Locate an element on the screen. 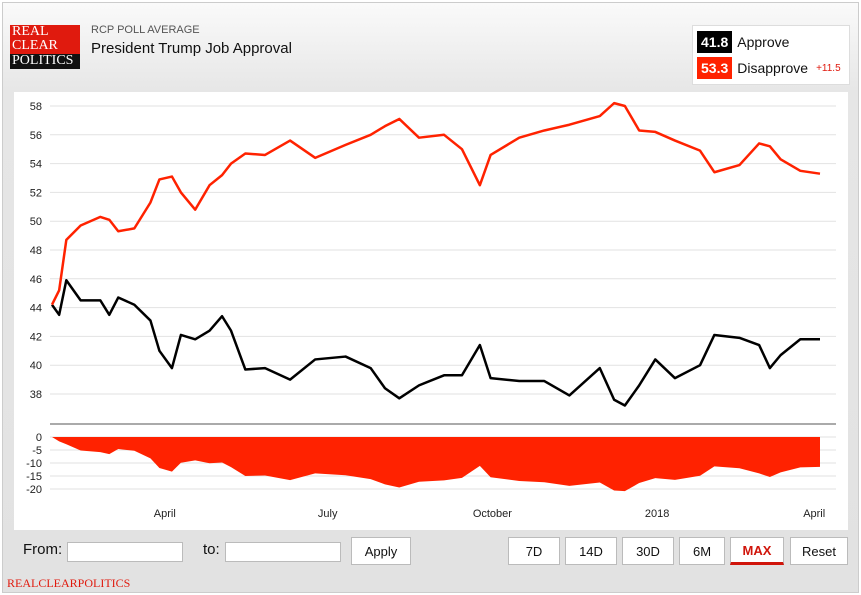 The height and width of the screenshot is (595, 861). y-tick-label: 46 is located at coordinates (36, 280).